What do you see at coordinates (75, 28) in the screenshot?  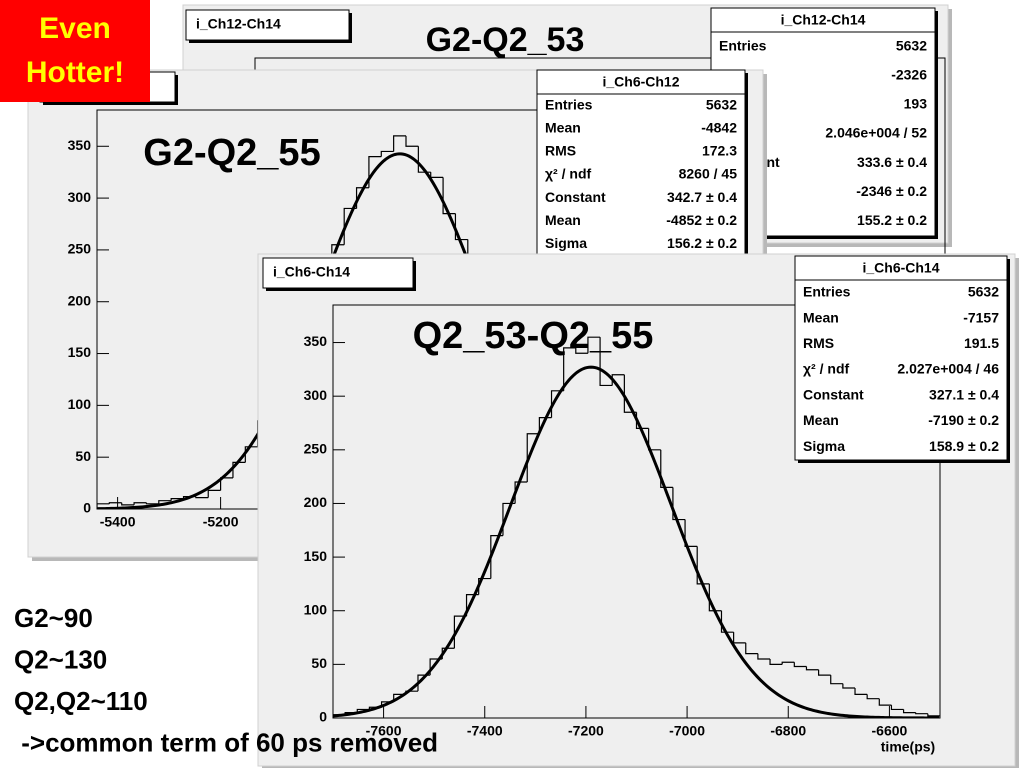 I see `badge-text: Even` at bounding box center [75, 28].